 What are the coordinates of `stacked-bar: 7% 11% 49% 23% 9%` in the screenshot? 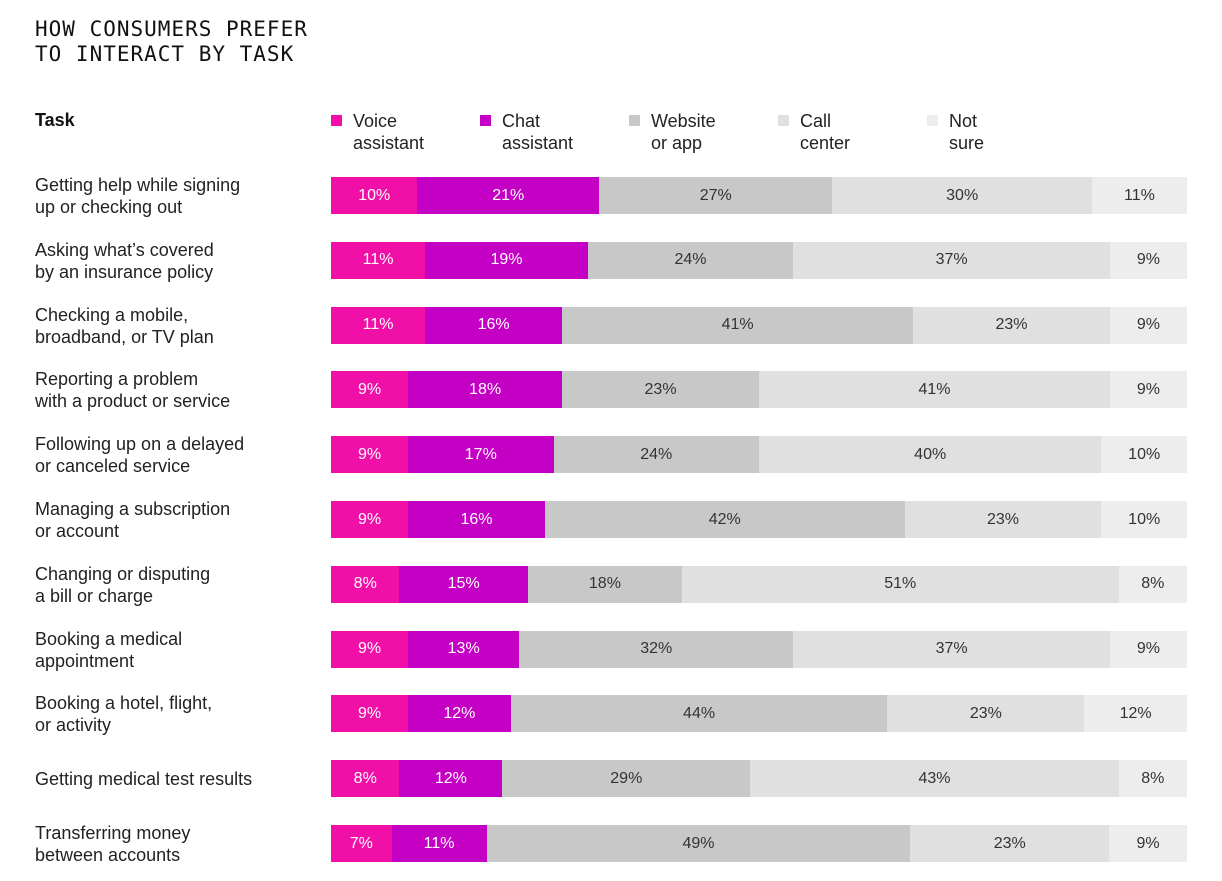 It's located at (759, 843).